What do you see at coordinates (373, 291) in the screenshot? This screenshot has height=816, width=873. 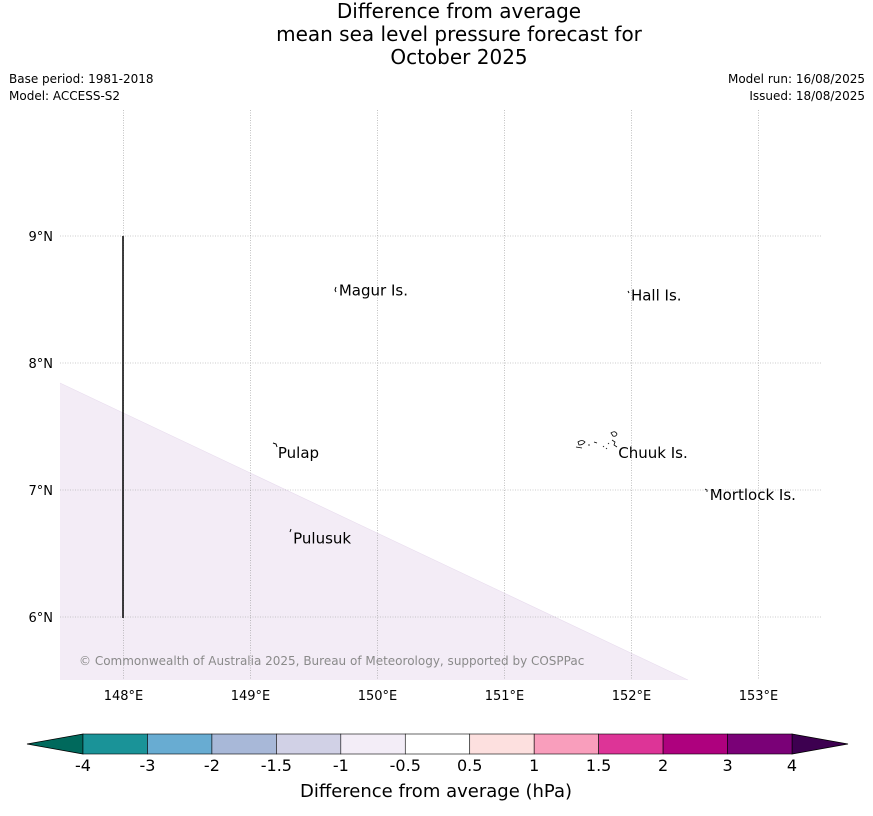 I see `place-label: Magur Is.` at bounding box center [373, 291].